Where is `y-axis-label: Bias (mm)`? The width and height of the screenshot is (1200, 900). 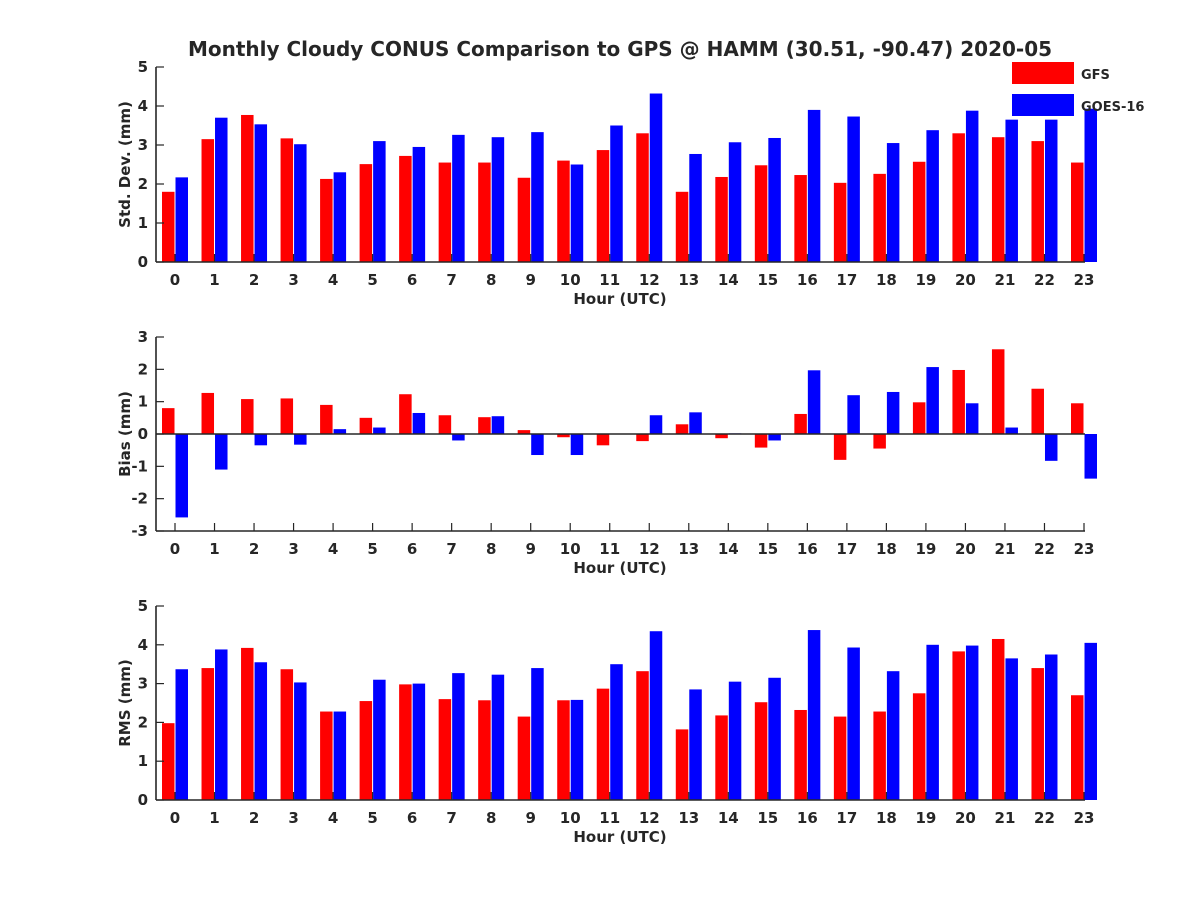
y-axis-label: Bias (mm) is located at coordinates (125, 434).